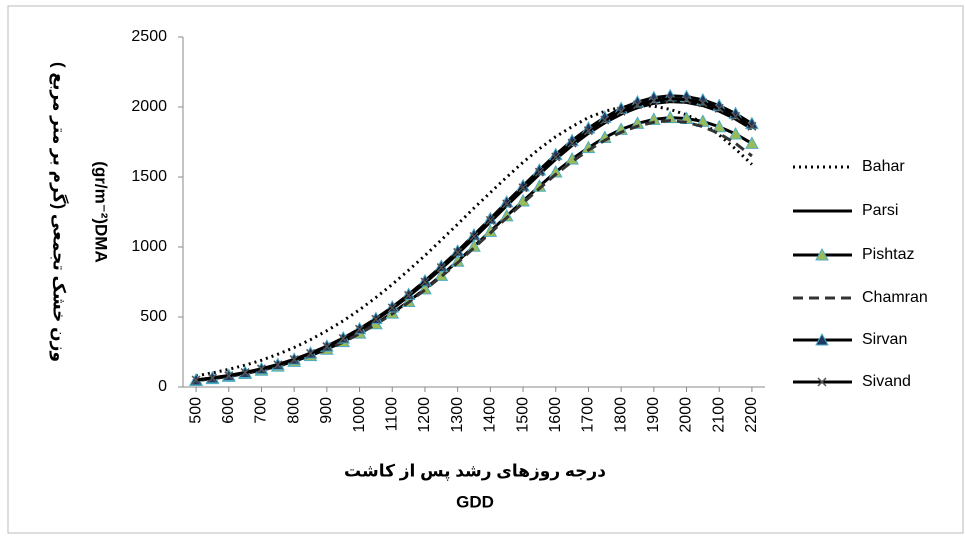 This screenshot has height=539, width=965. I want to click on x-tick-label: 900, so click(326, 410).